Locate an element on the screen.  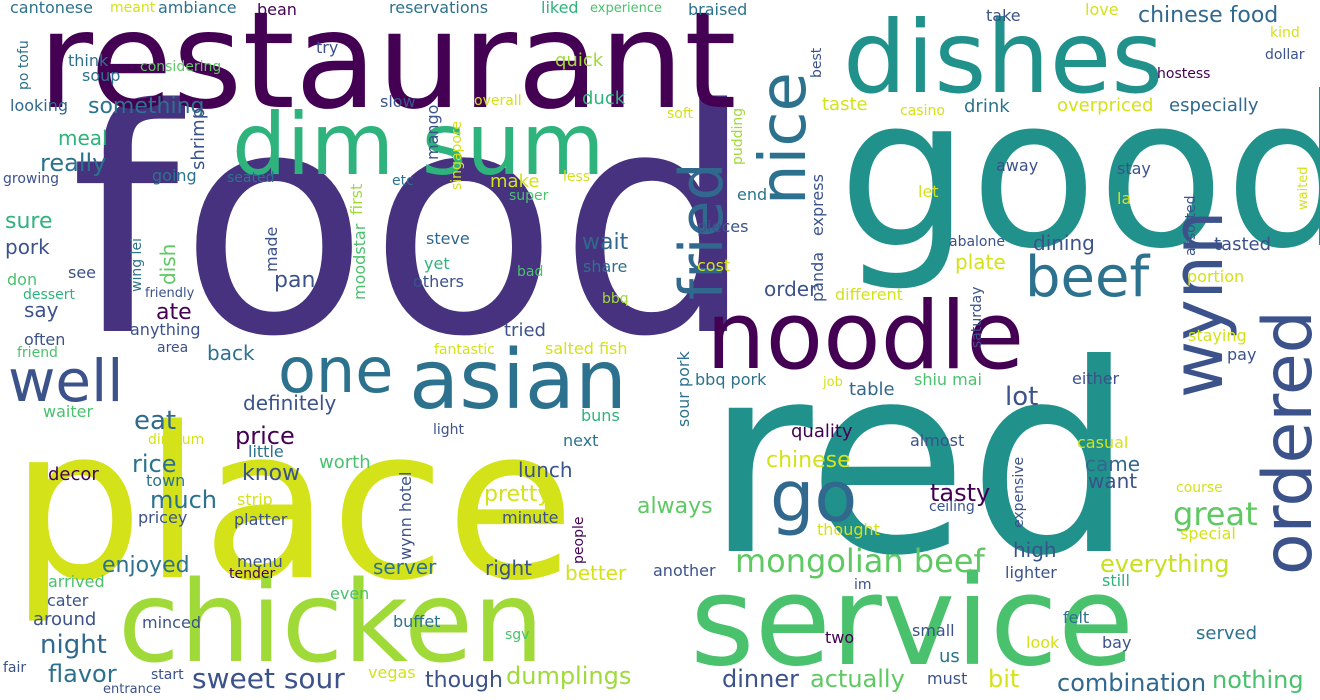
word-see: see is located at coordinates (82, 272).